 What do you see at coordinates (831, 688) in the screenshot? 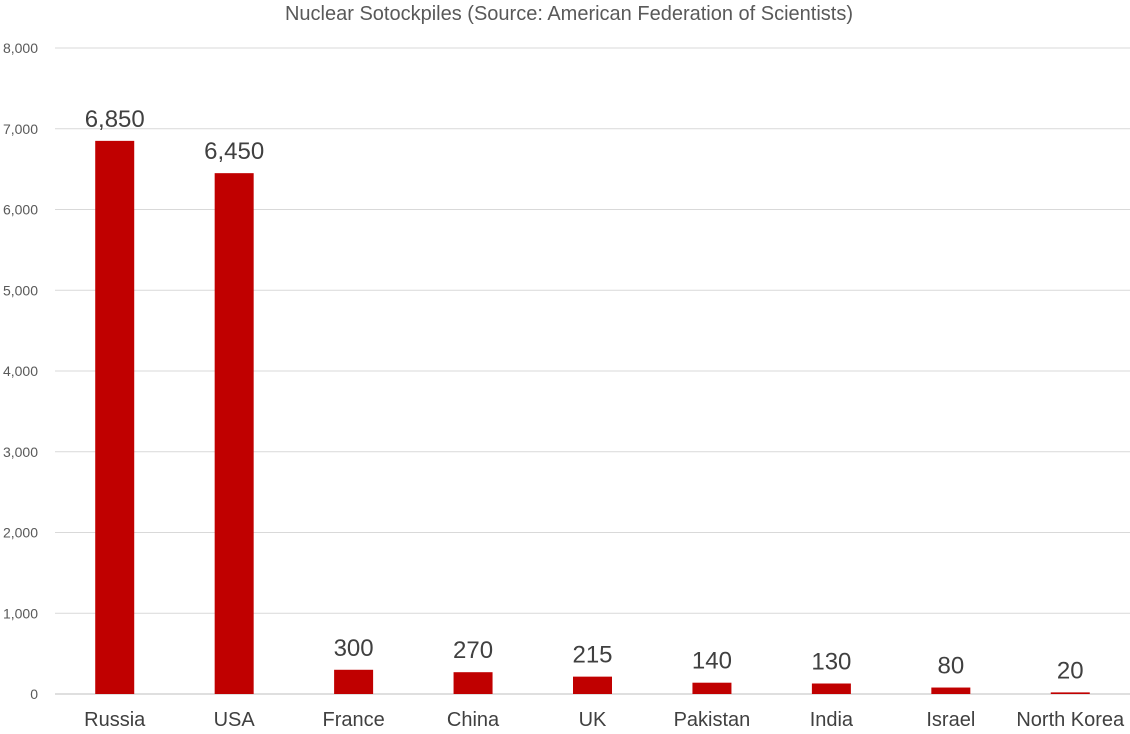
I see `bar-india` at bounding box center [831, 688].